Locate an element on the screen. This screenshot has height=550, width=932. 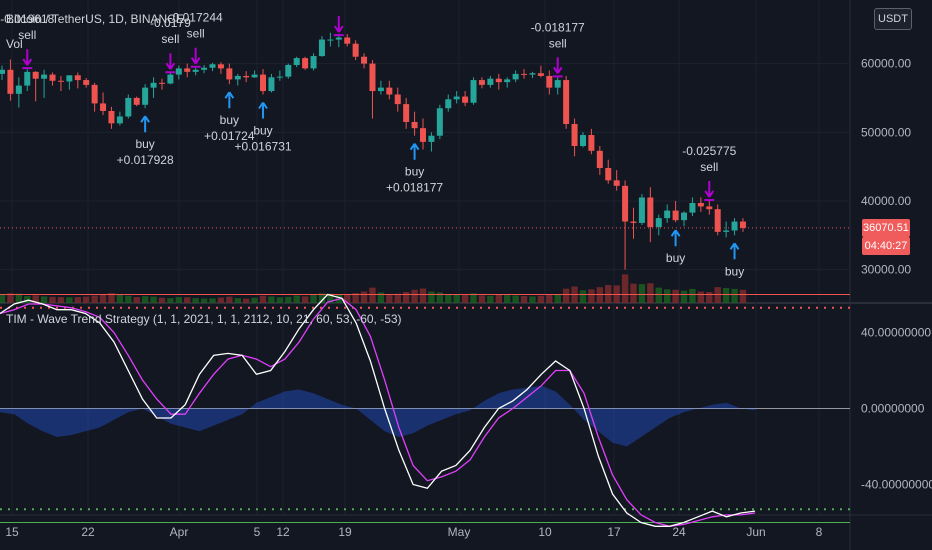
x-tick-label: 15 is located at coordinates (12, 532).